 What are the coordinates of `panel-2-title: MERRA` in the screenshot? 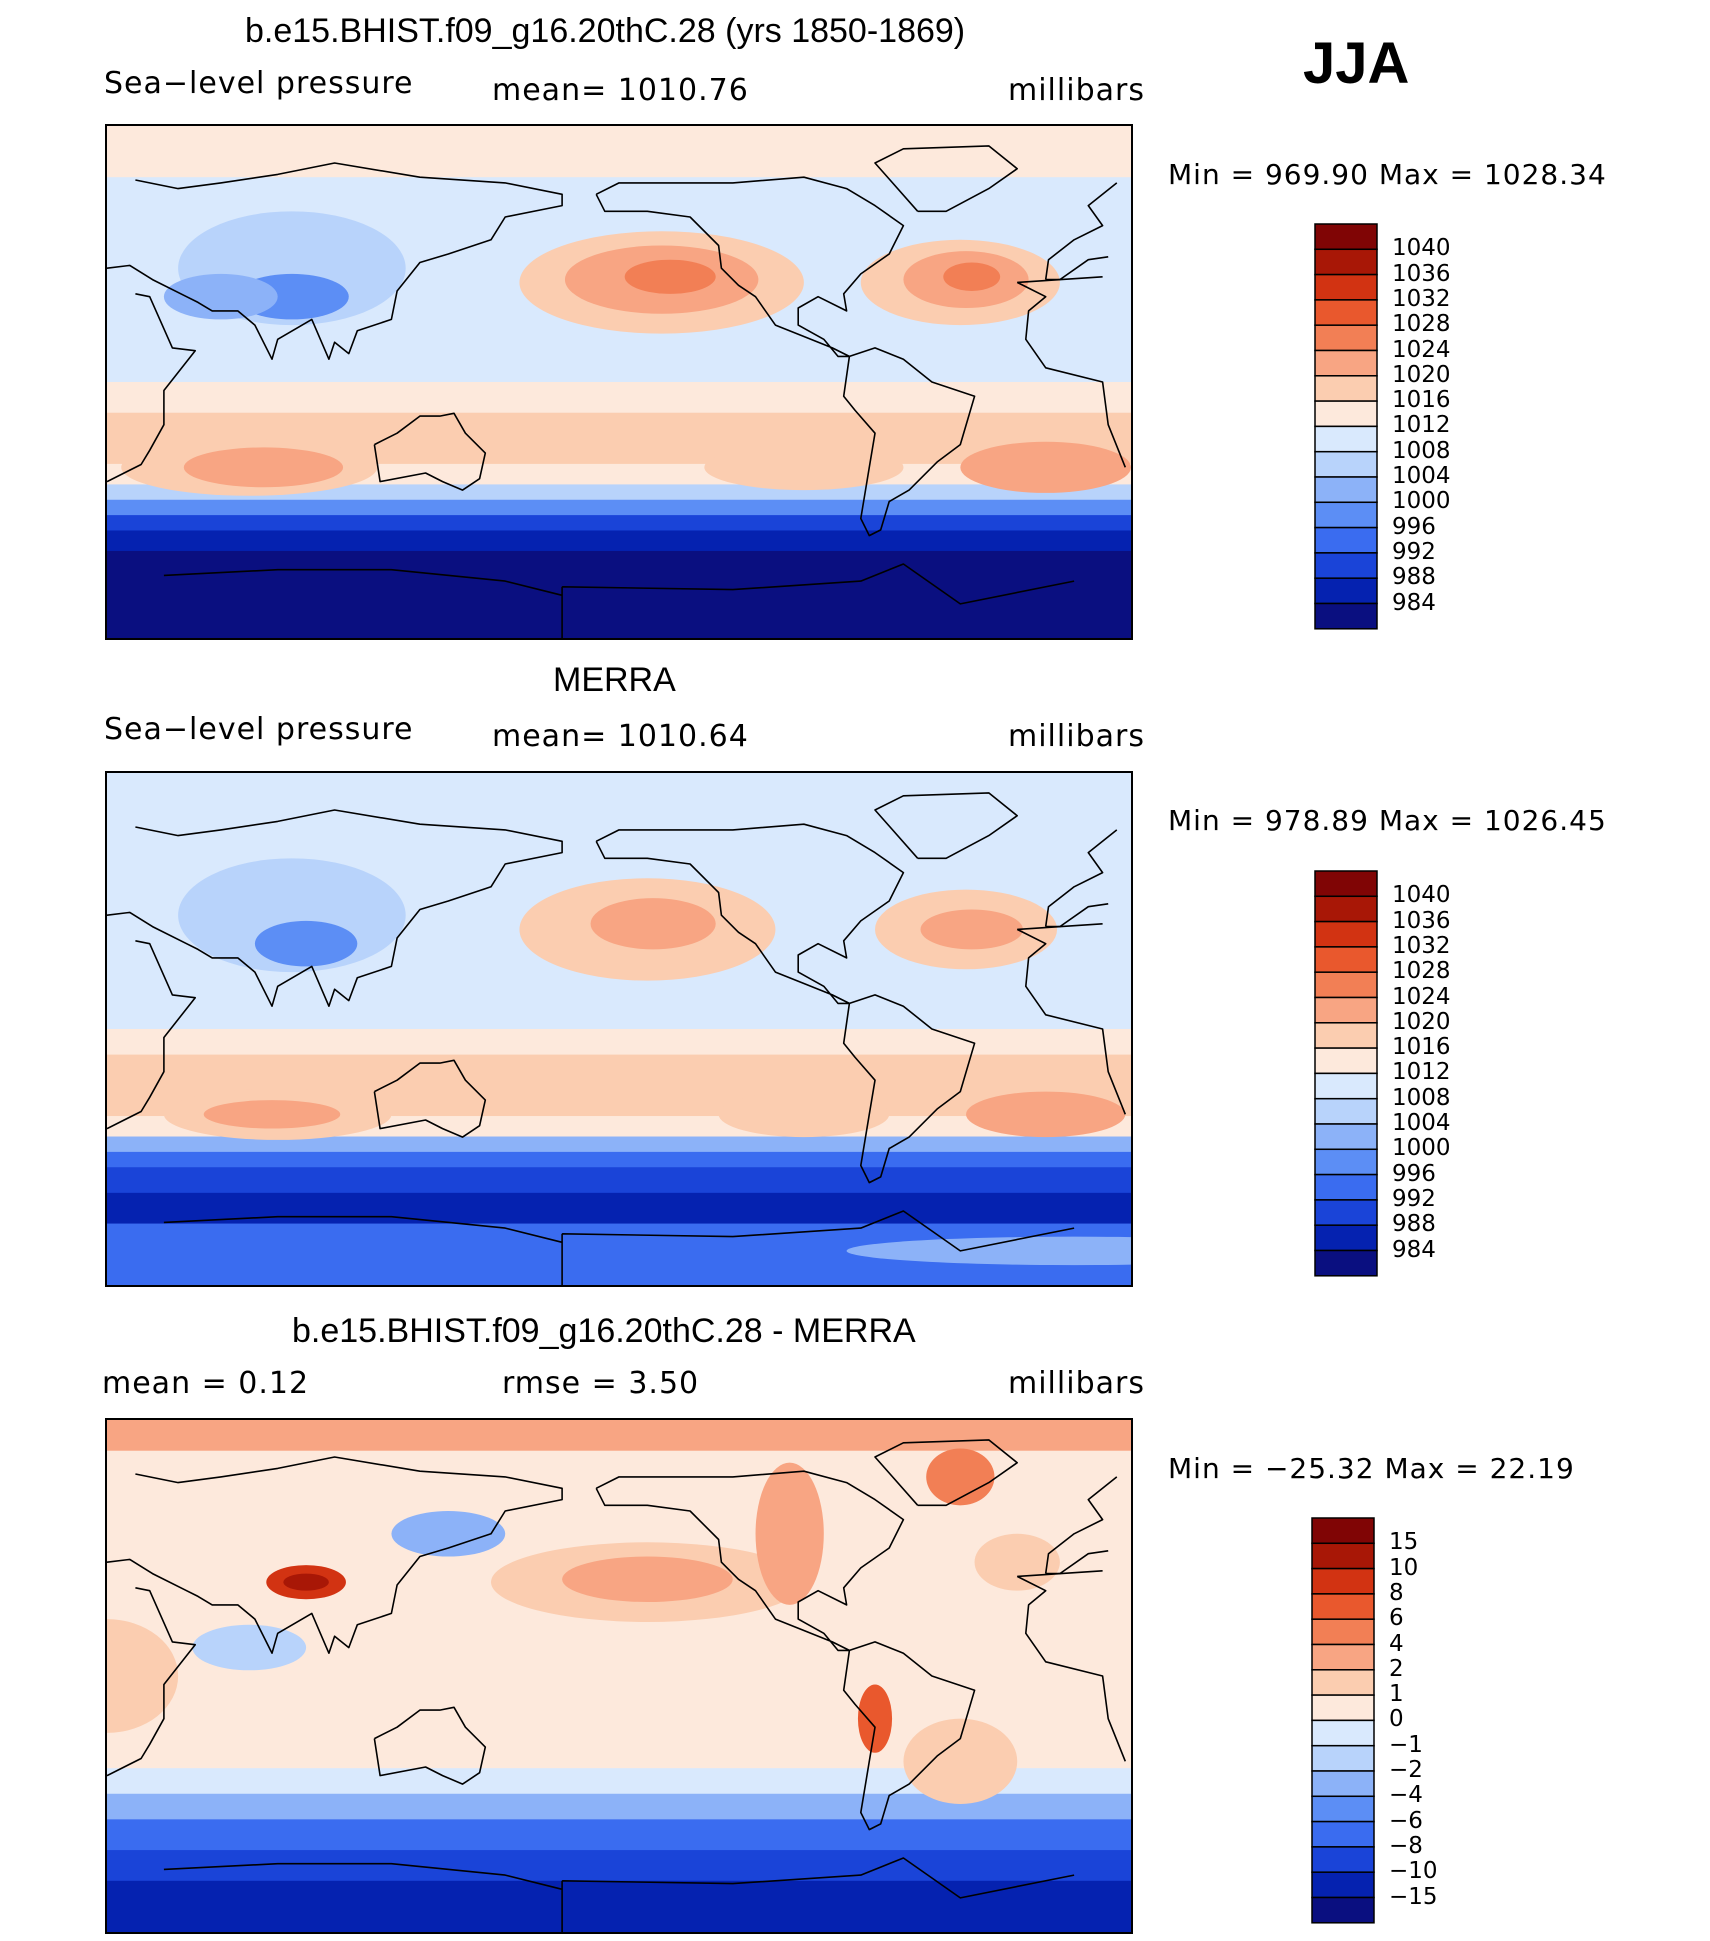 It's located at (614, 680).